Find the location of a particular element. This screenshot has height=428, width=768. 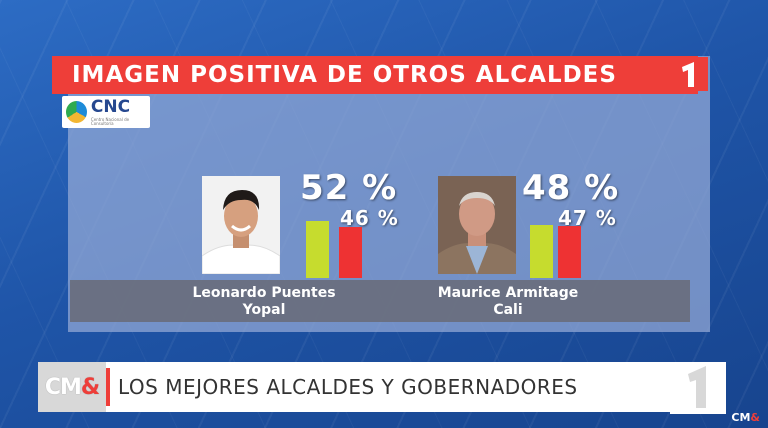

candidate-2-pct-secondary: 47 % is located at coordinates (587, 218).